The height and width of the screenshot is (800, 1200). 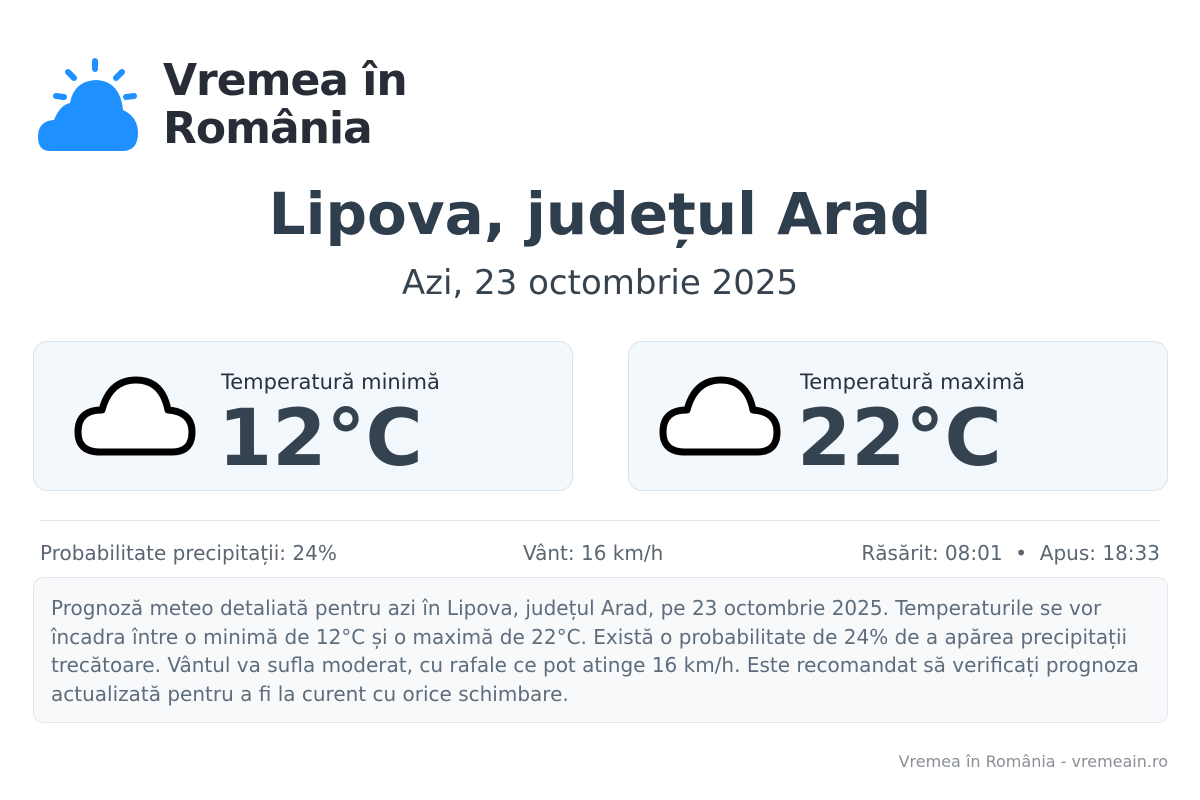 I want to click on min-temperature-value: 12°C, so click(x=320, y=439).